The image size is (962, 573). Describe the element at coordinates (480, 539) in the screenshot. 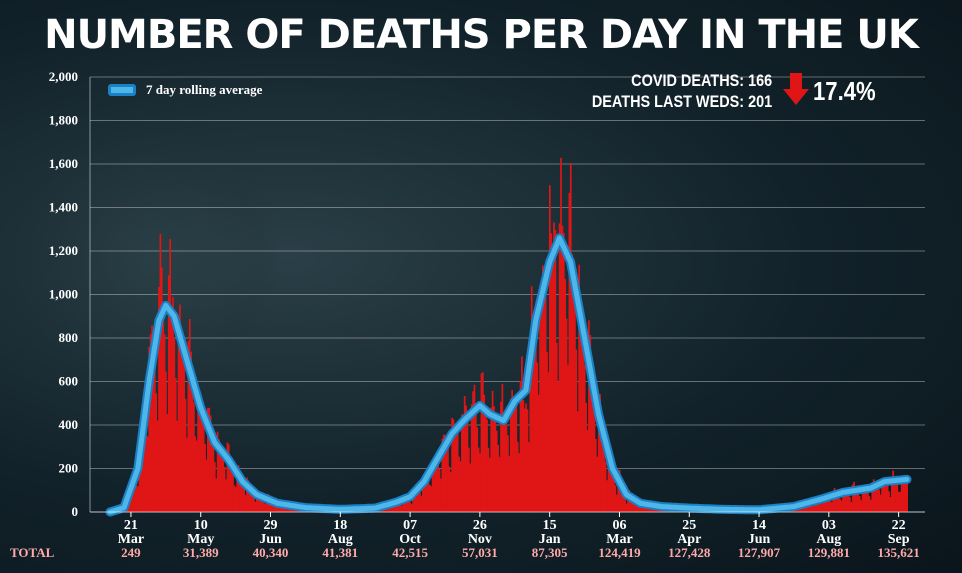

I see `x-tick-month: Nov` at that location.